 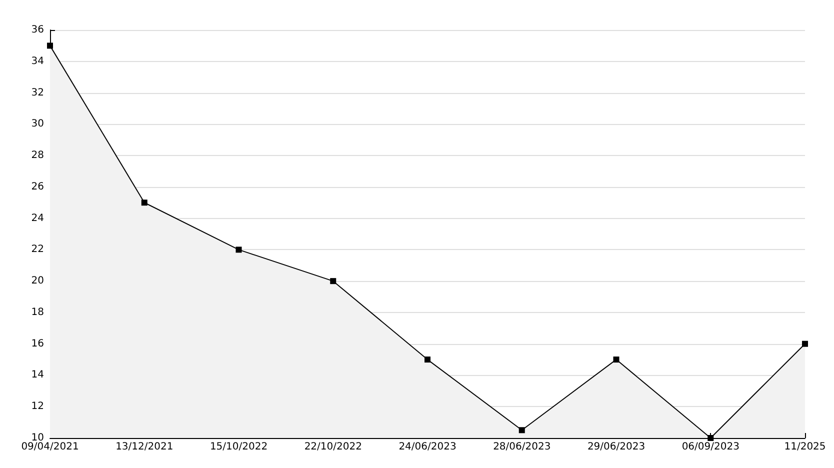 I want to click on y-tick-label: 12, so click(x=37, y=406).